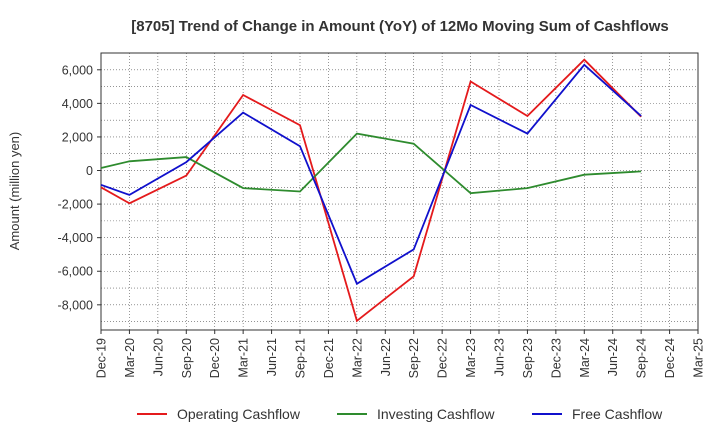 This screenshot has height=440, width=720. I want to click on x-tick-label: Jun-23, so click(500, 357).